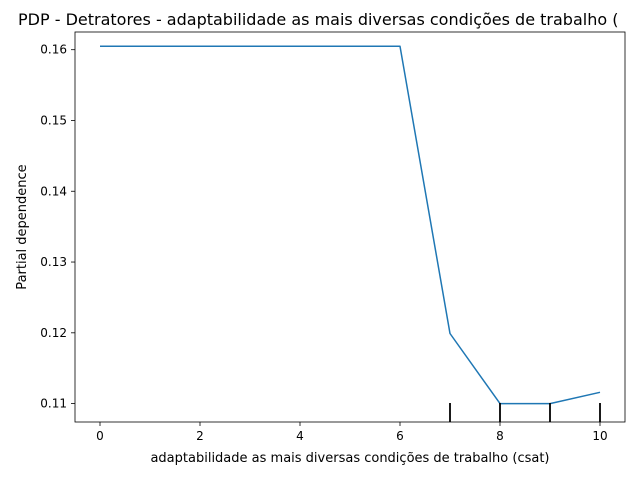 The height and width of the screenshot is (480, 640). Describe the element at coordinates (53, 120) in the screenshot. I see `y-tick-label-4: 0.15` at that location.